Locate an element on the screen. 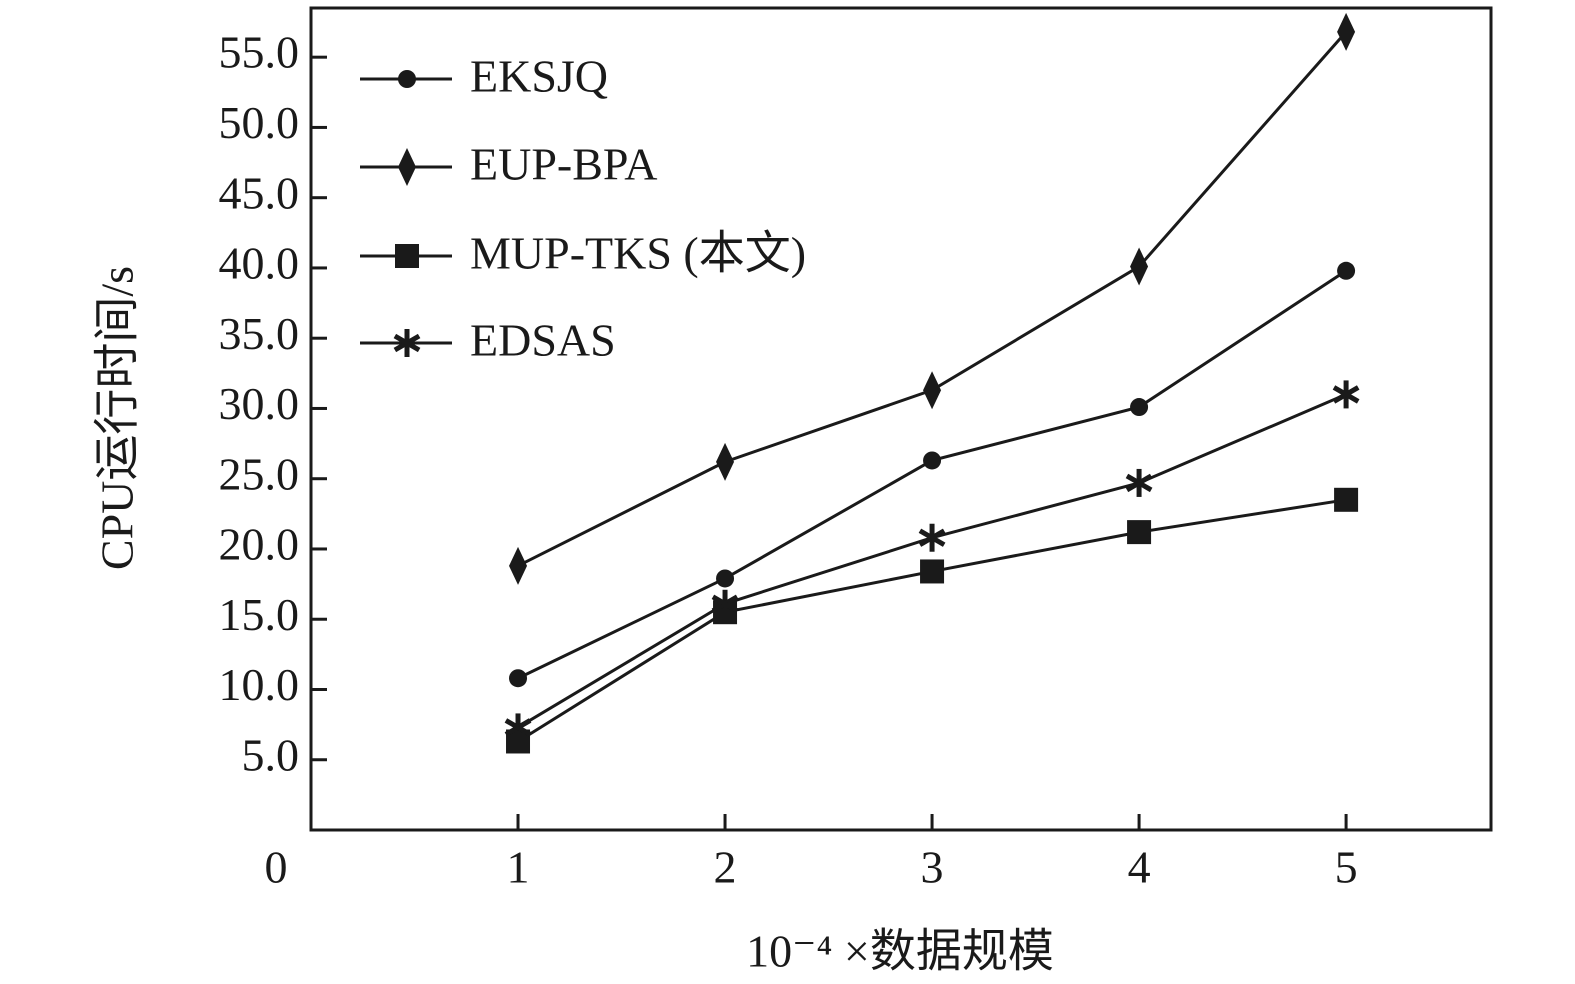  y-tick-label: 10.0 is located at coordinates (259, 684).